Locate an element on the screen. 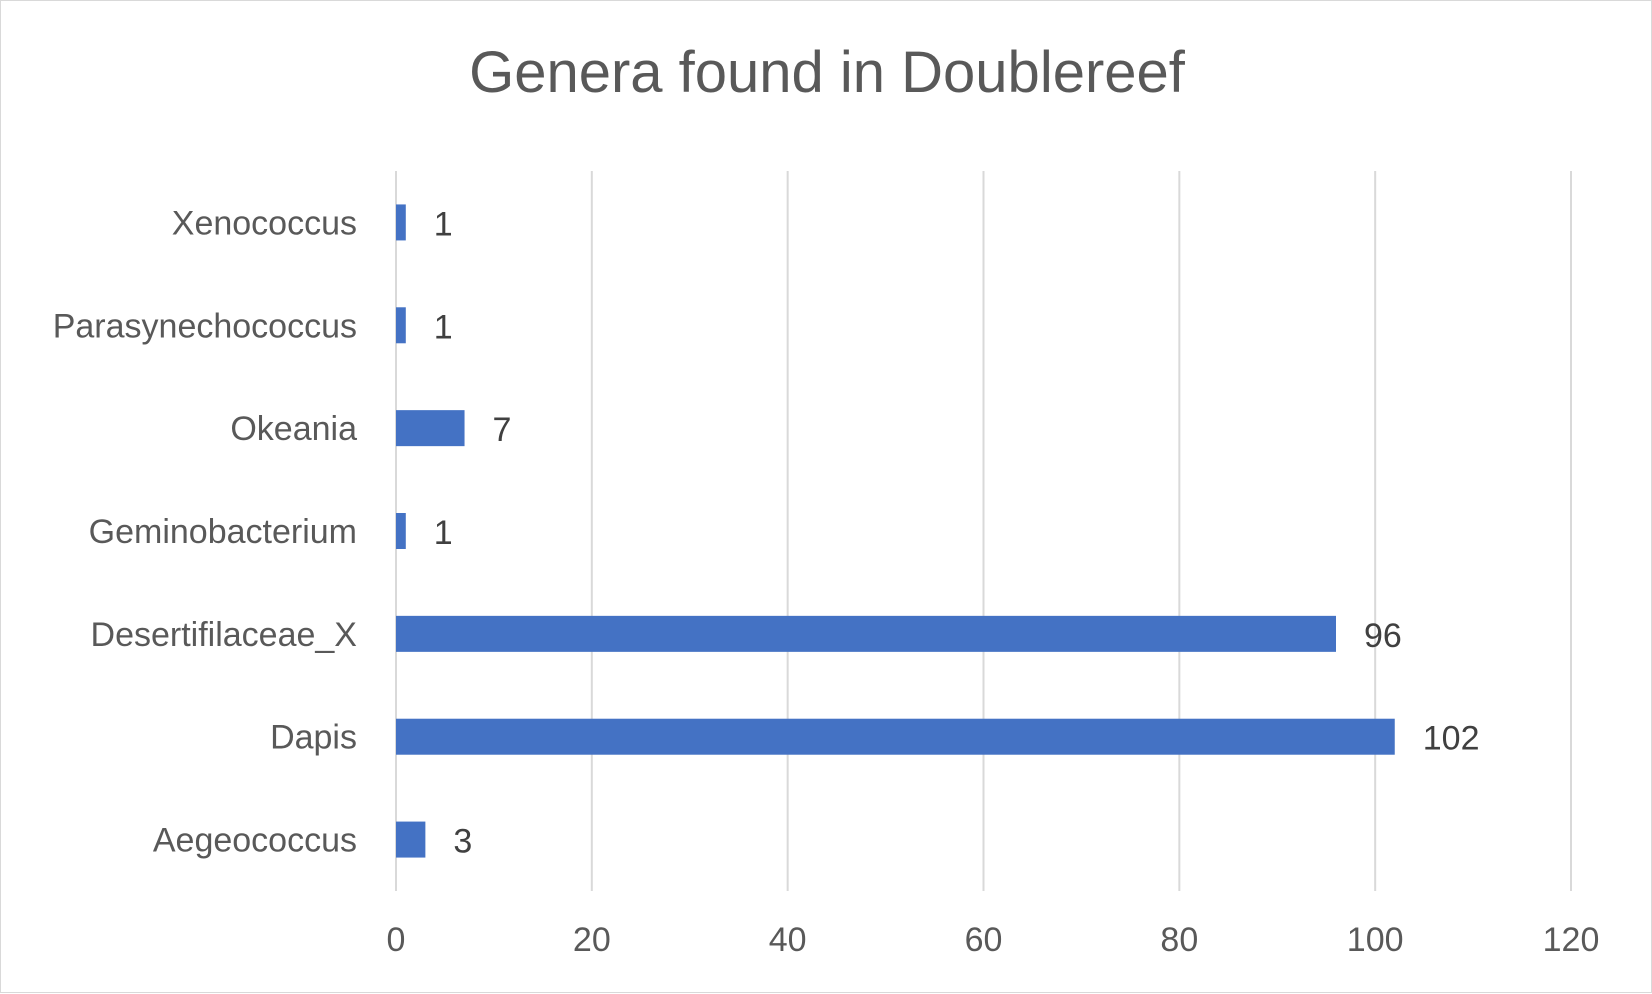  category-label: Geminobacterium is located at coordinates (223, 532).